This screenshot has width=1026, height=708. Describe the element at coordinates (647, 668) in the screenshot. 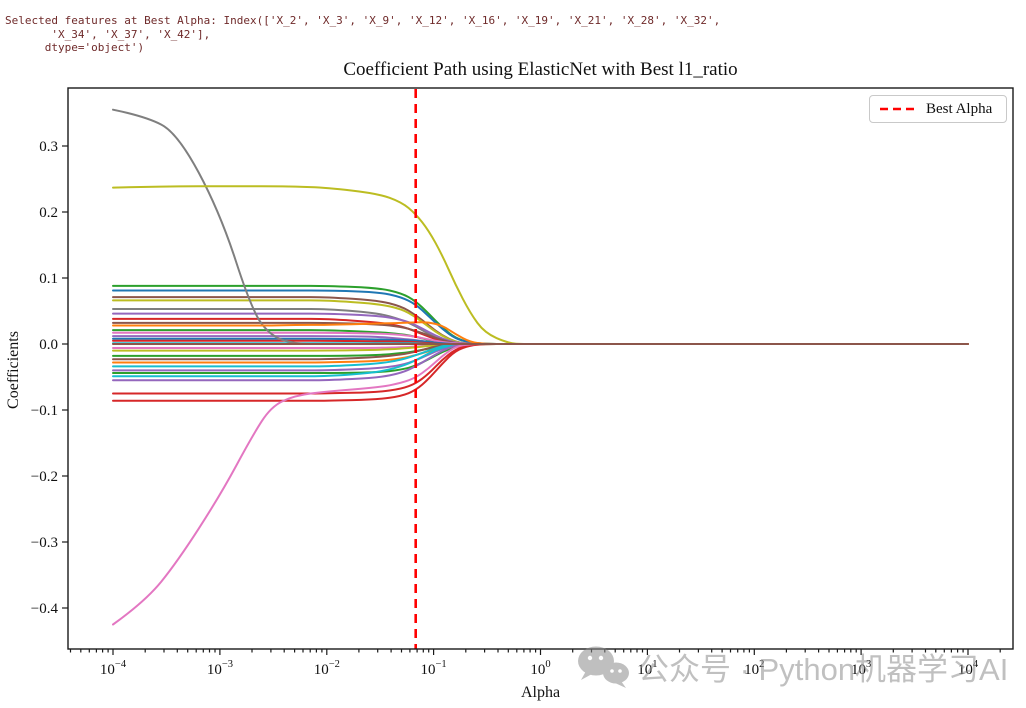

I see `svg-text: 10¹` at that location.